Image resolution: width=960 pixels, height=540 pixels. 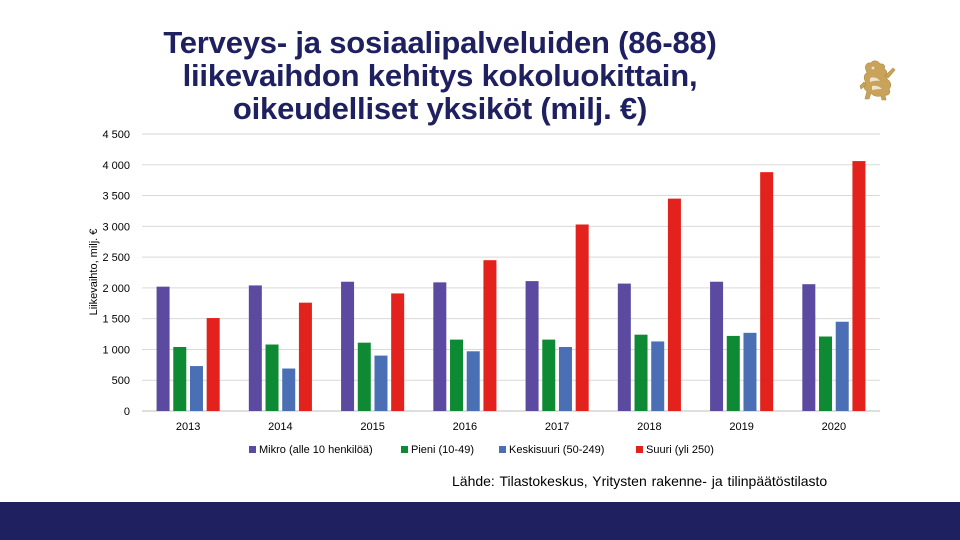 What do you see at coordinates (116, 320) in the screenshot?
I see `y-tick-label: 1 500` at bounding box center [116, 320].